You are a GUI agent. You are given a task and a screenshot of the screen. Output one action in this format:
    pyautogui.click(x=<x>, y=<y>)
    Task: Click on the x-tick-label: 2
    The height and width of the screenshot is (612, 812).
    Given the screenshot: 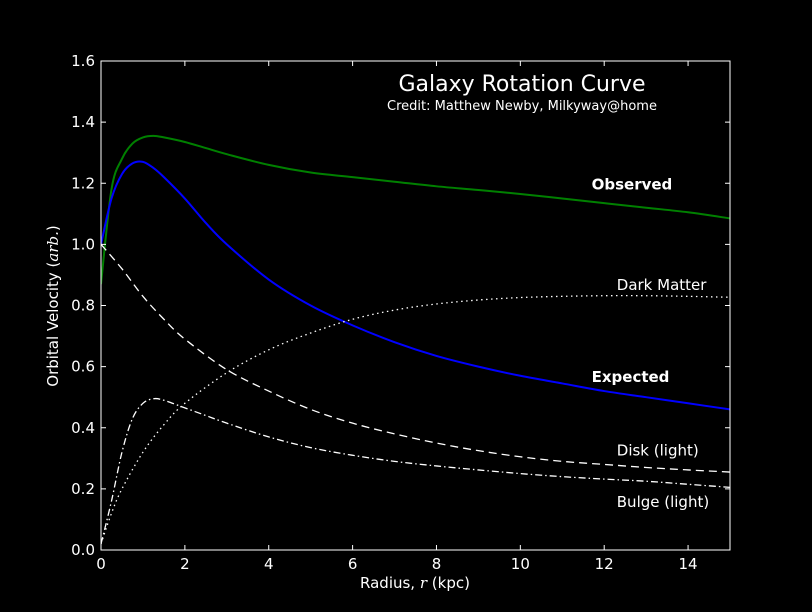 What is the action you would take?
    pyautogui.click(x=185, y=564)
    